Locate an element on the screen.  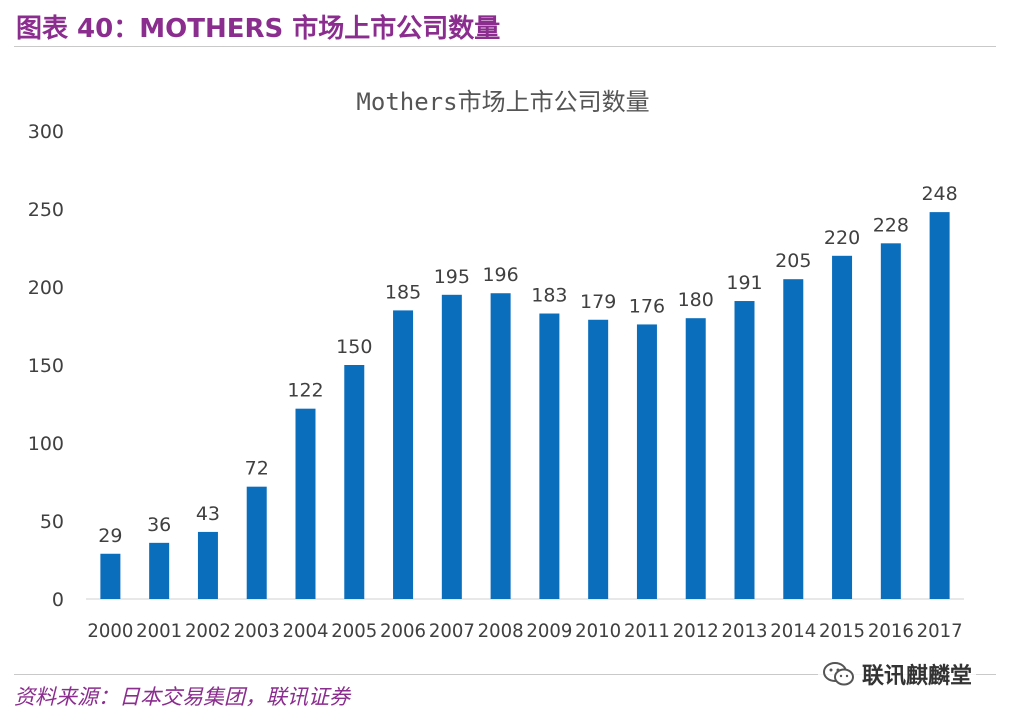
data-label-2008: 196 is located at coordinates (500, 275).